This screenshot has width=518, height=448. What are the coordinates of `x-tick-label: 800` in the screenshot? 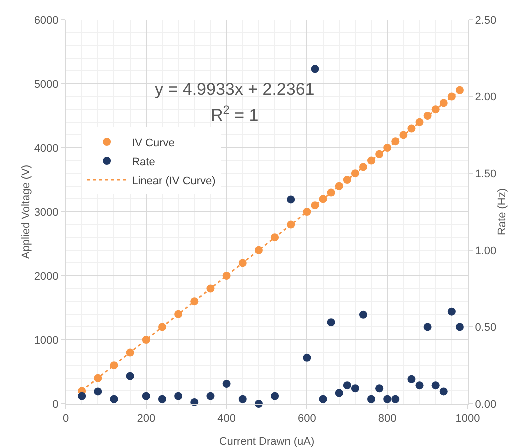 It's located at (387, 419).